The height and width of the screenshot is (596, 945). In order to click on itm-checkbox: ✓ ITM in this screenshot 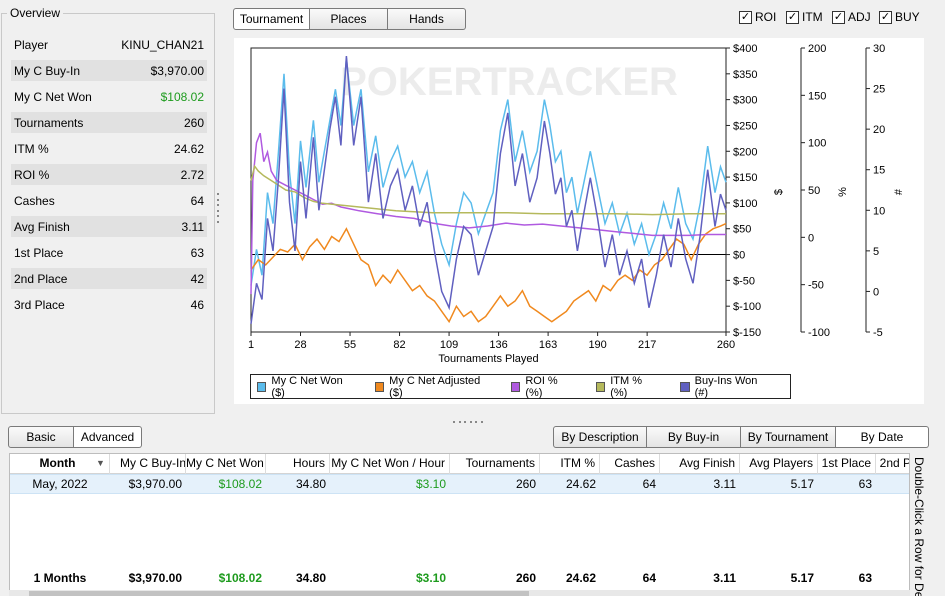, I will do `click(804, 17)`.